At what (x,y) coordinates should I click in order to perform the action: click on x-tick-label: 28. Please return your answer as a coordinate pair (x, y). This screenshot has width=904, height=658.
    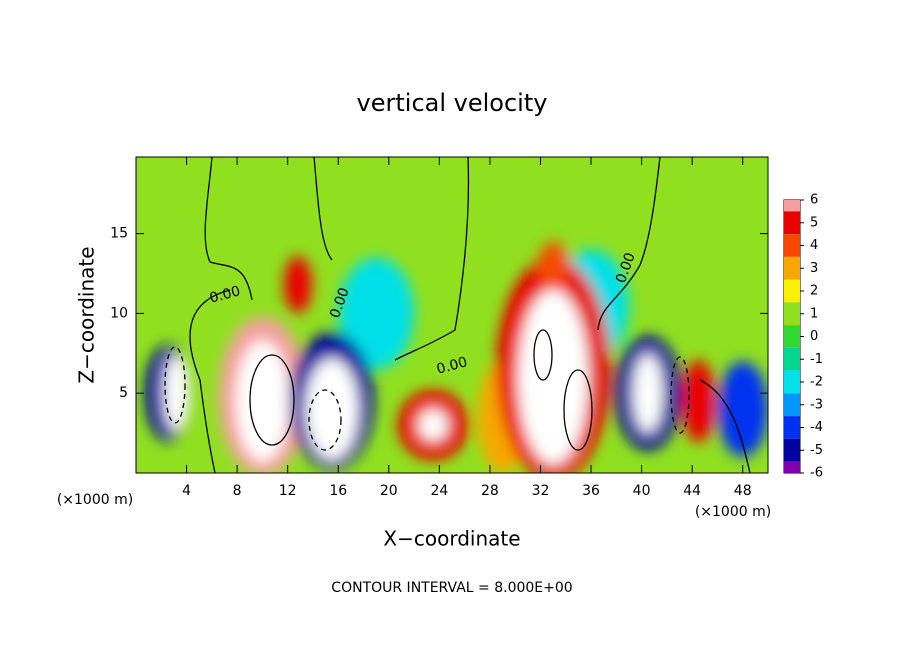
    Looking at the image, I should click on (490, 491).